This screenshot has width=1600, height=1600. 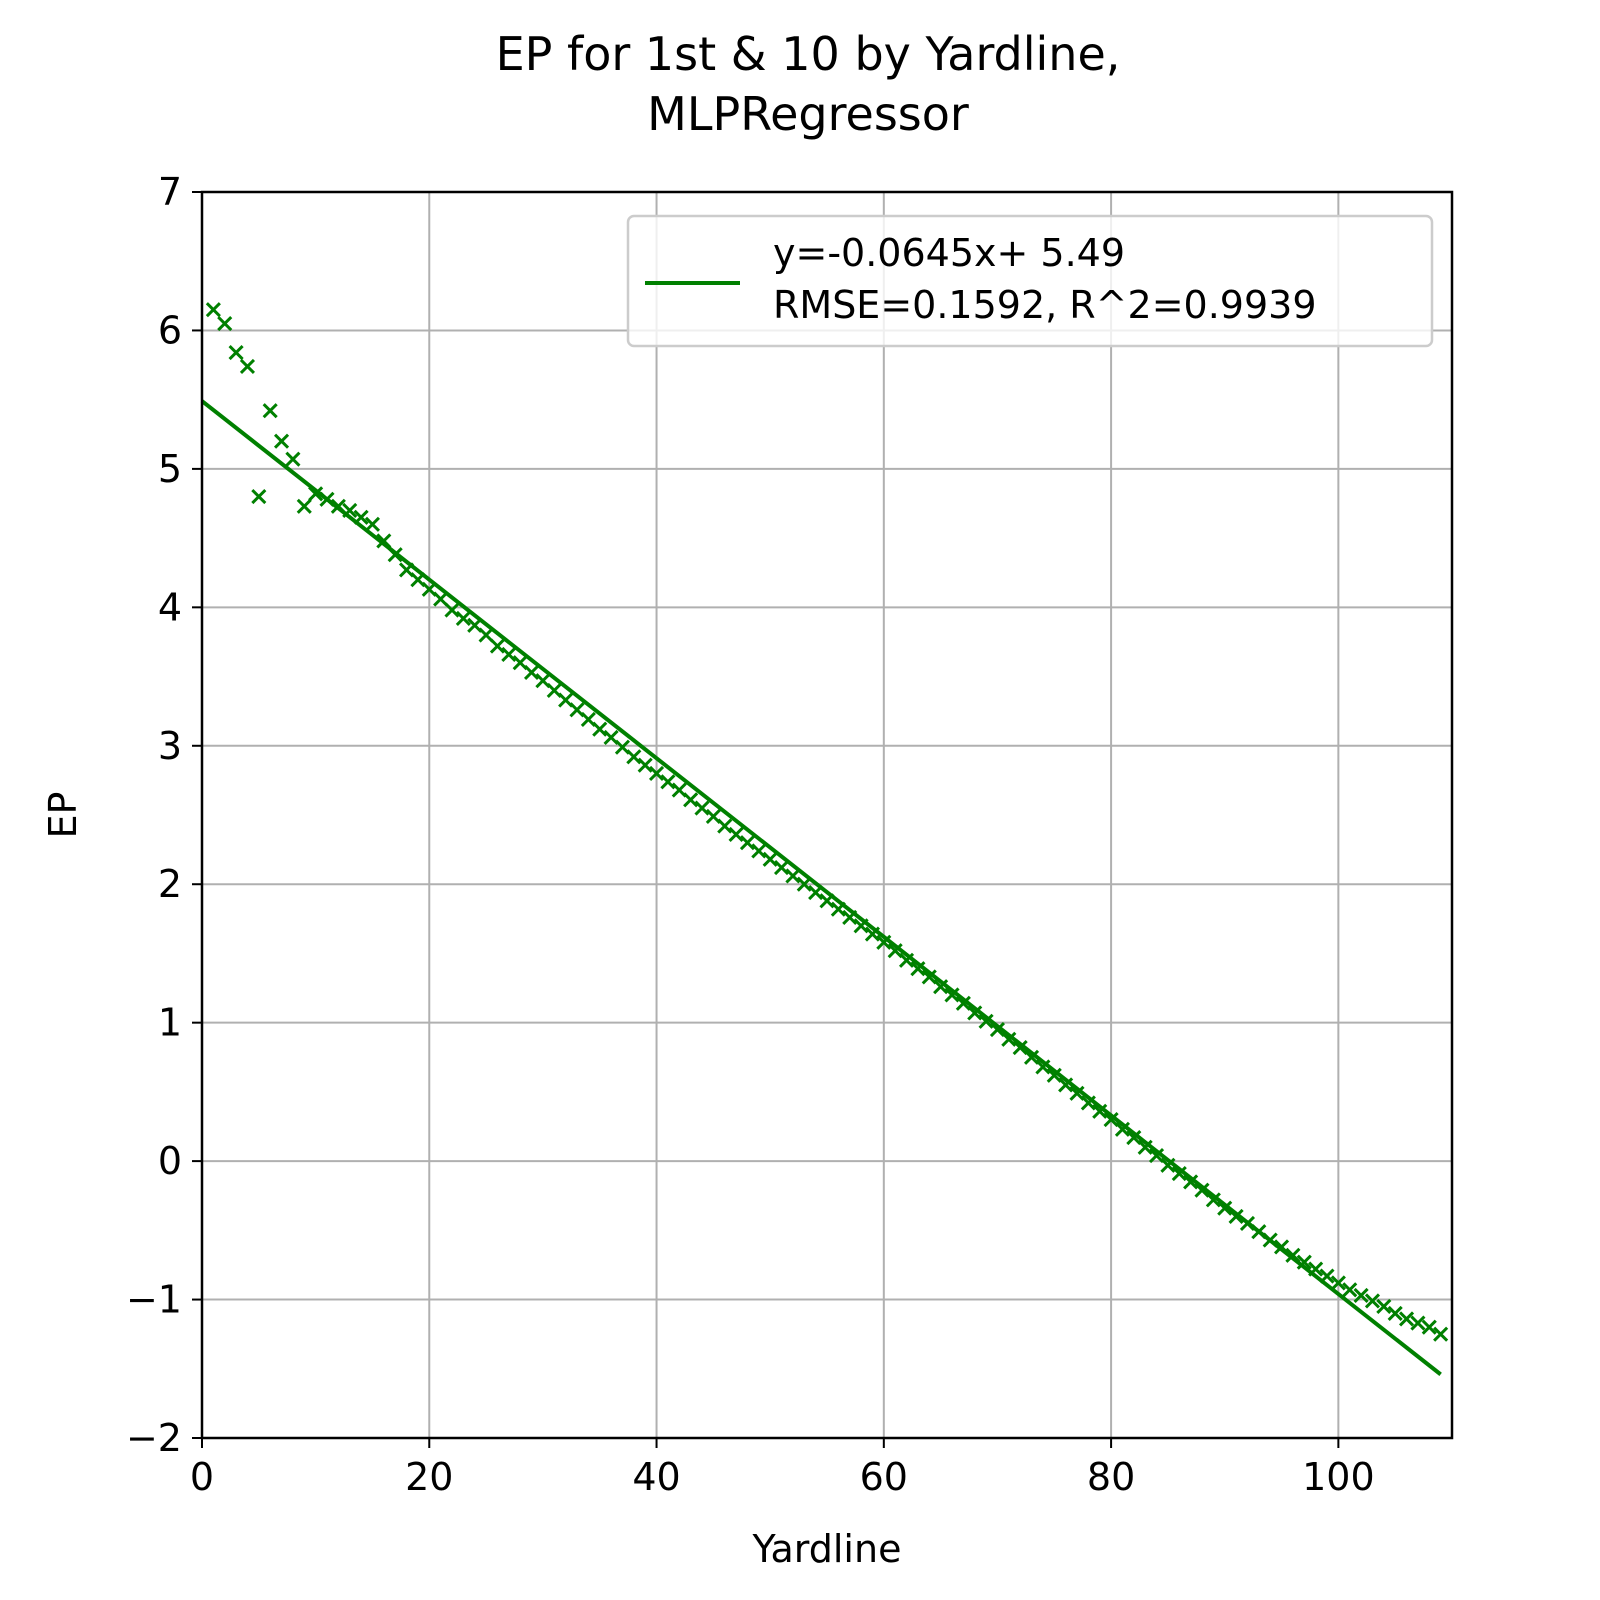 I want to click on legend-box, so click(x=1030, y=281).